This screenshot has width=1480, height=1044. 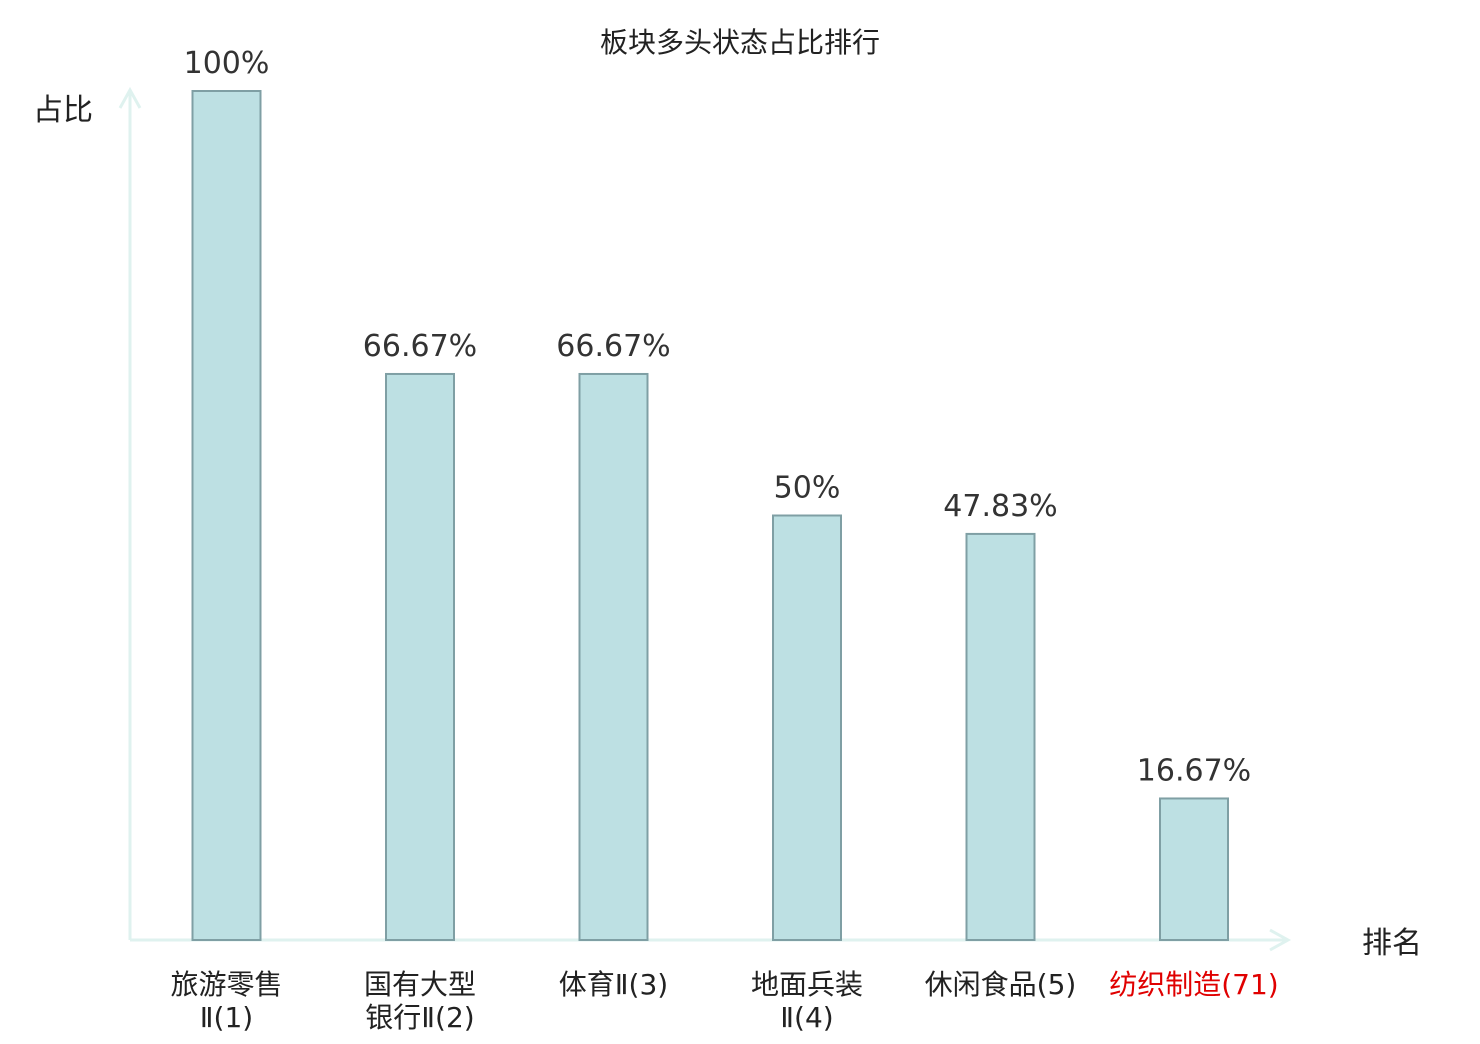 What do you see at coordinates (1000, 506) in the screenshot?
I see `value-label-5: 47.83%` at bounding box center [1000, 506].